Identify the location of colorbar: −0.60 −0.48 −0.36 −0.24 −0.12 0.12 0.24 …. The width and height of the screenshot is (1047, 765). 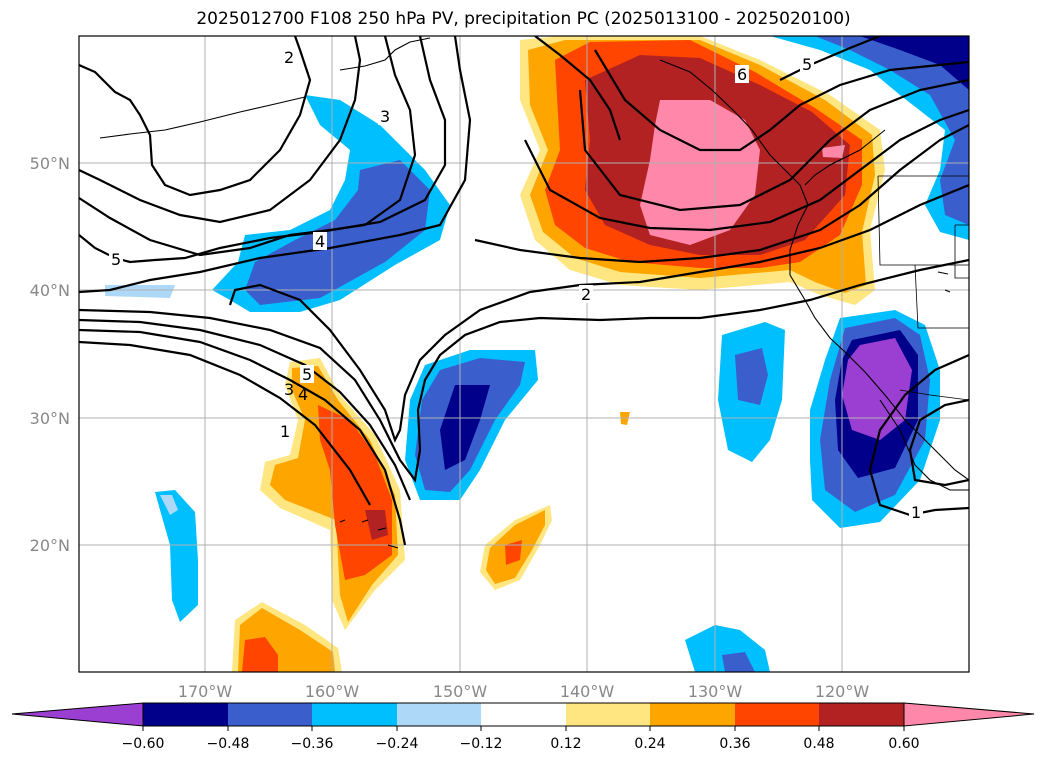
(523, 727).